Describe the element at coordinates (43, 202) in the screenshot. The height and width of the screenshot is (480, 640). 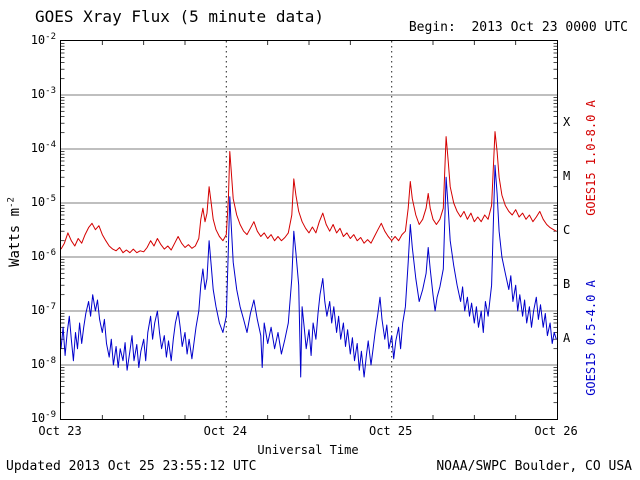
I see `y-tick-label: 10⁻⁵` at that location.